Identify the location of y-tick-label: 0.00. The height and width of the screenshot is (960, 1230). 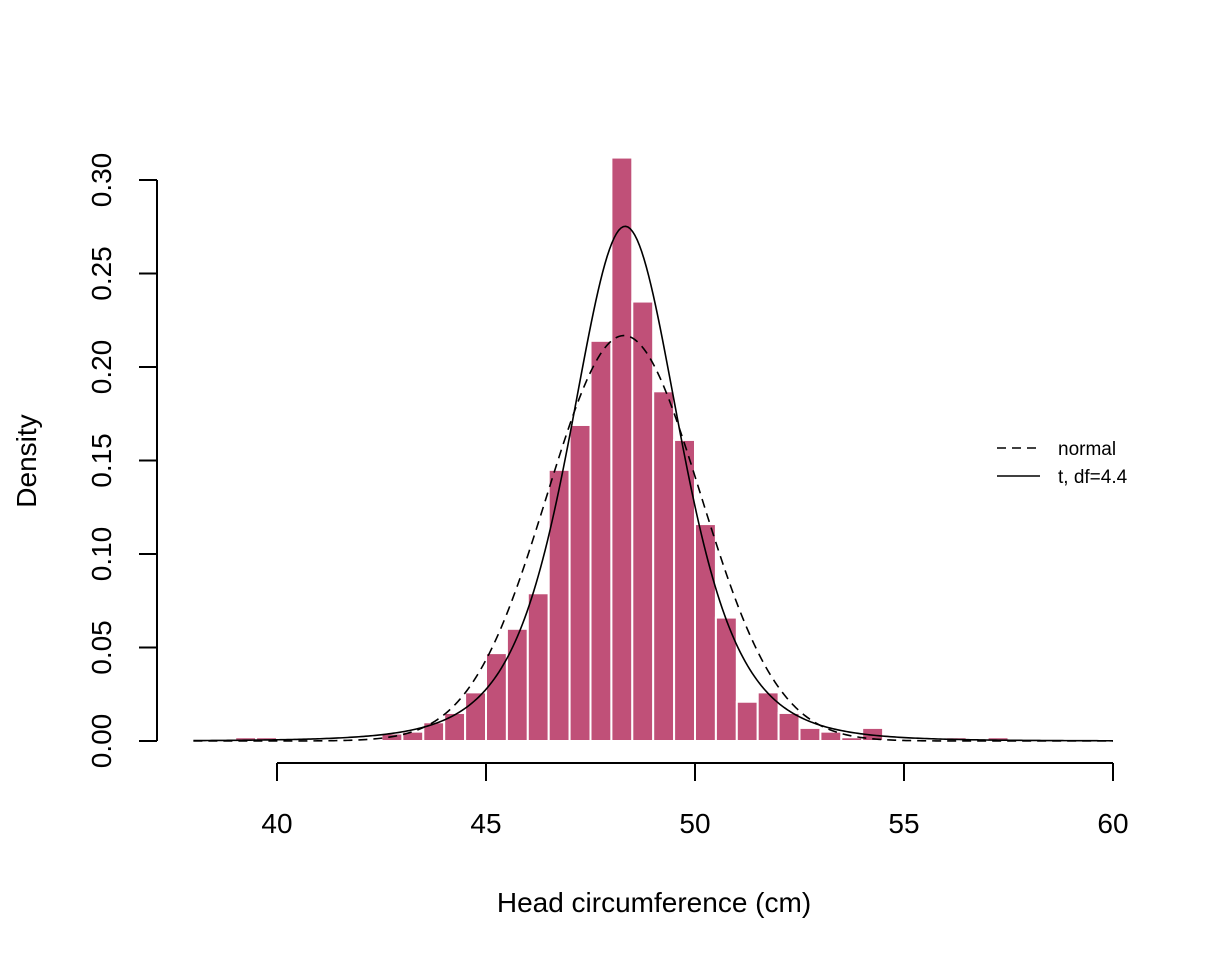
(101, 741).